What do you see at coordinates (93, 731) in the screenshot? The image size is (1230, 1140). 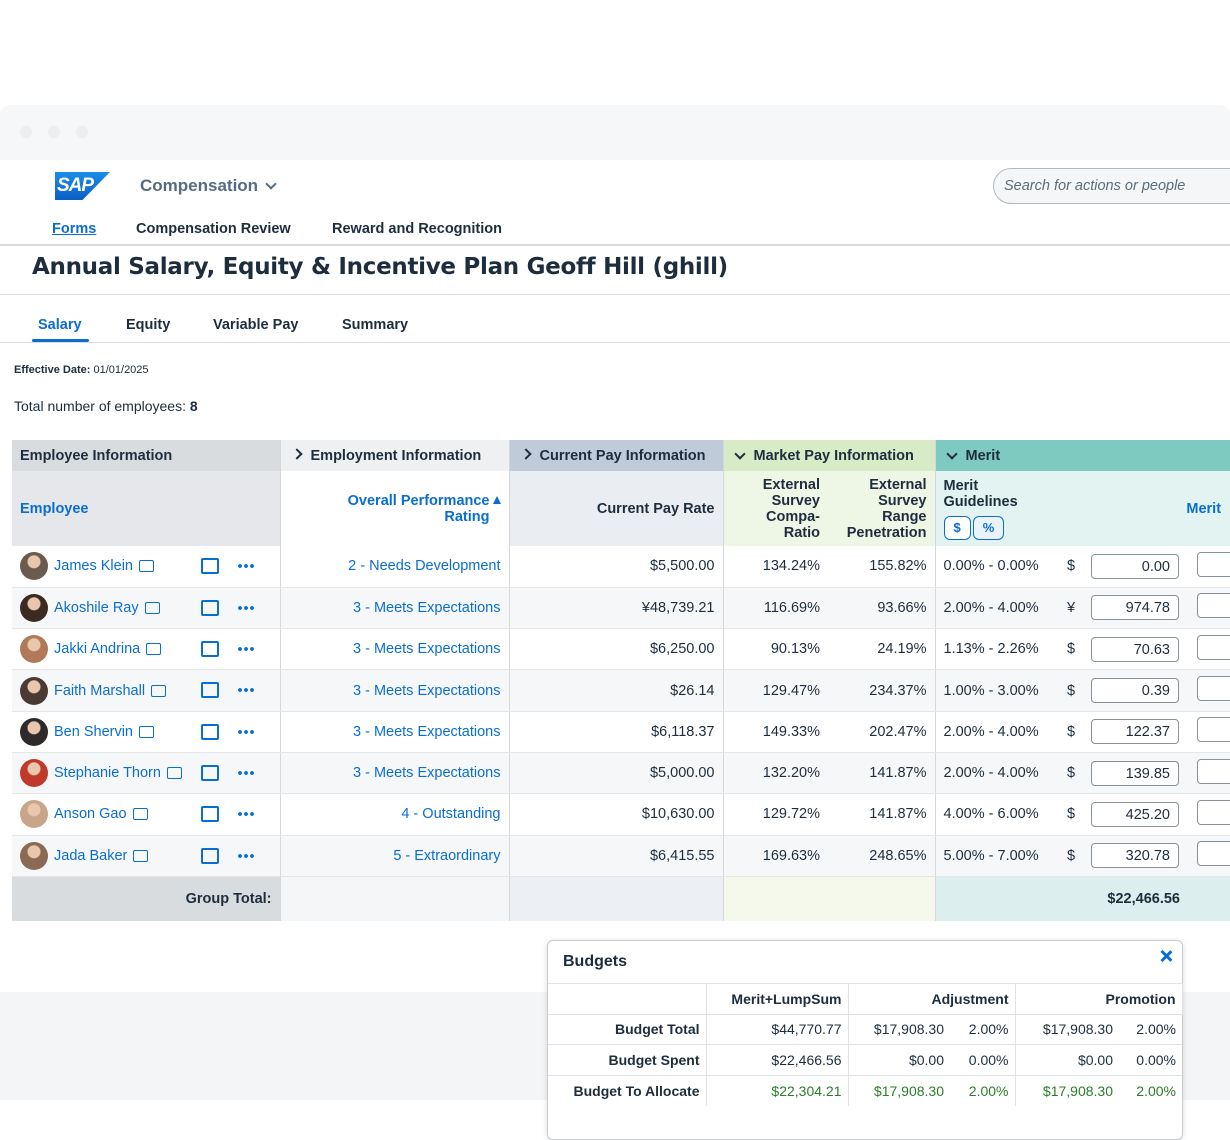 I see `employee-name: Ben Shervin` at bounding box center [93, 731].